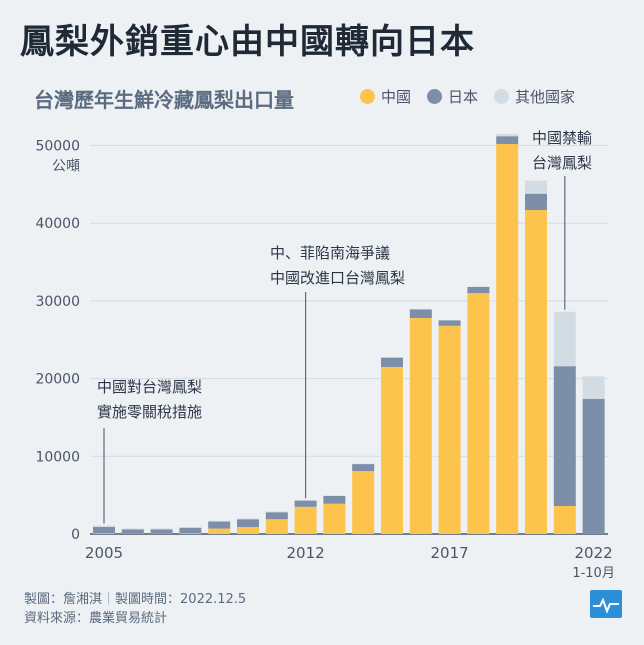 Image resolution: width=644 pixels, height=645 pixels. I want to click on x-tick-label: 2012, so click(306, 553).